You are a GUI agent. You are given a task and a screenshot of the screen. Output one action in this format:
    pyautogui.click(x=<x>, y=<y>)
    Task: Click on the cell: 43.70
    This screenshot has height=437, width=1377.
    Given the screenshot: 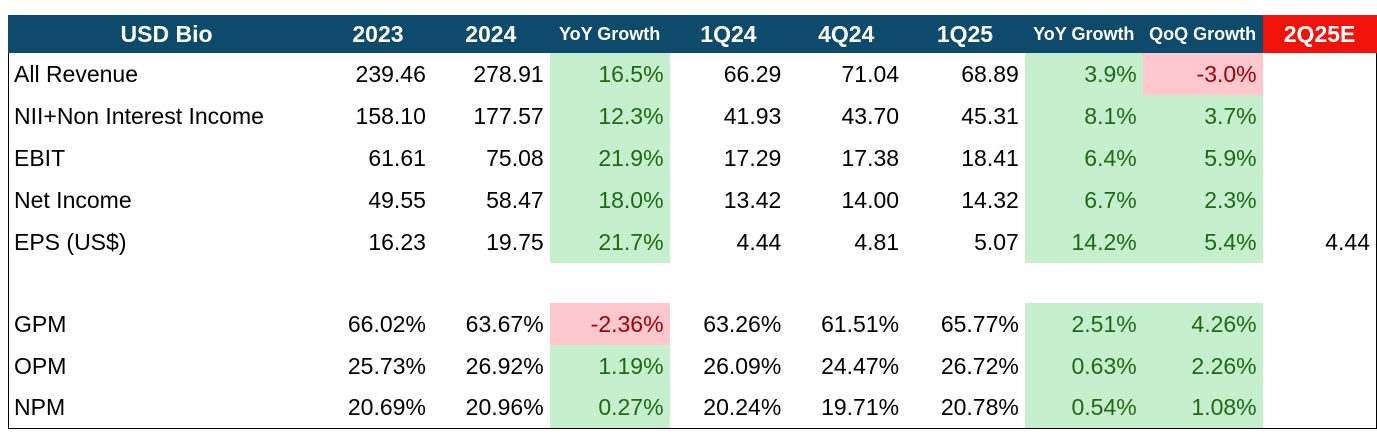 What is the action you would take?
    pyautogui.click(x=870, y=115)
    